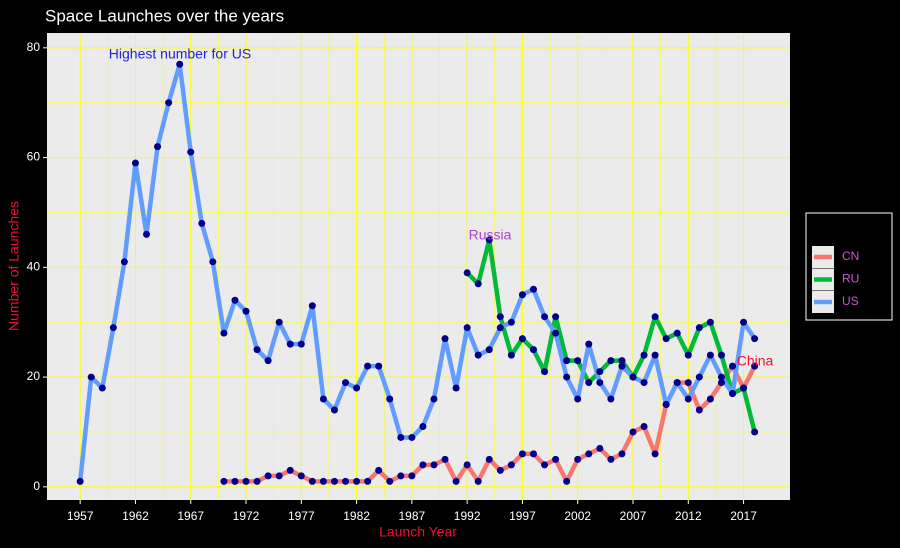 This screenshot has height=548, width=900. What do you see at coordinates (135, 516) in the screenshot?
I see `x-tick-label: 1962` at bounding box center [135, 516].